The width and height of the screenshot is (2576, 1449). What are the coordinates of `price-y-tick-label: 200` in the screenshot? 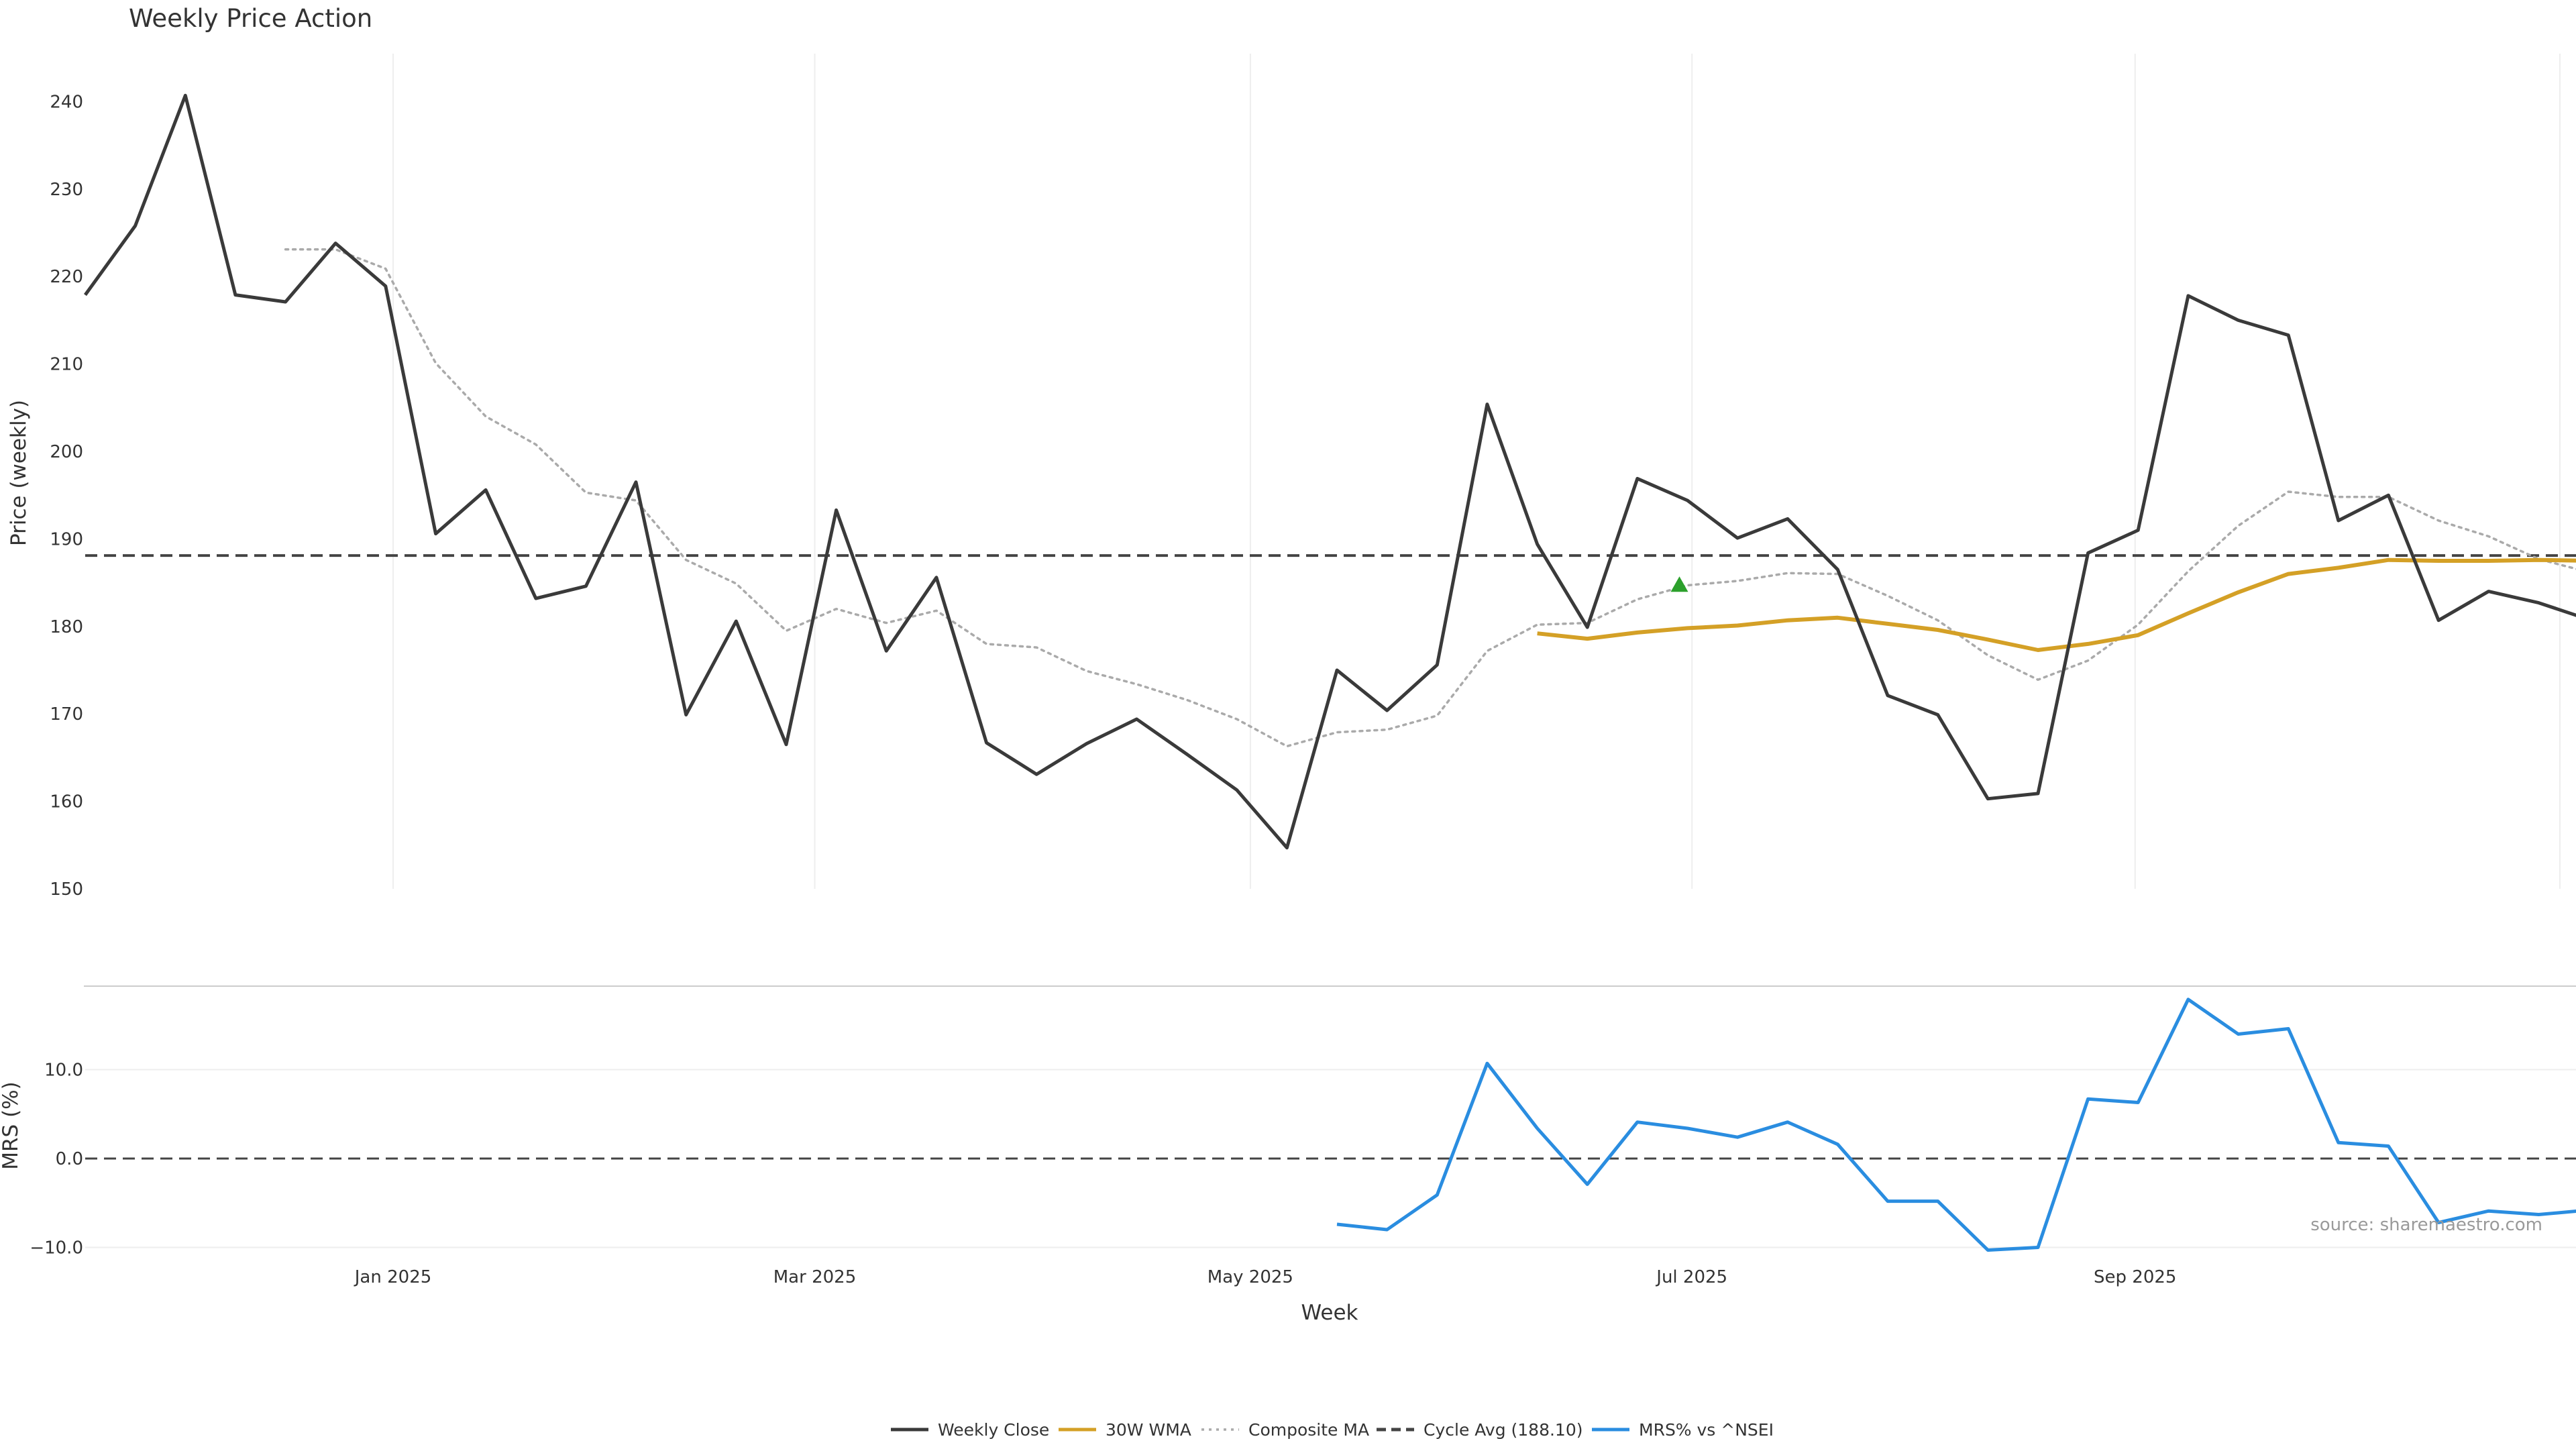 It's located at (66, 452).